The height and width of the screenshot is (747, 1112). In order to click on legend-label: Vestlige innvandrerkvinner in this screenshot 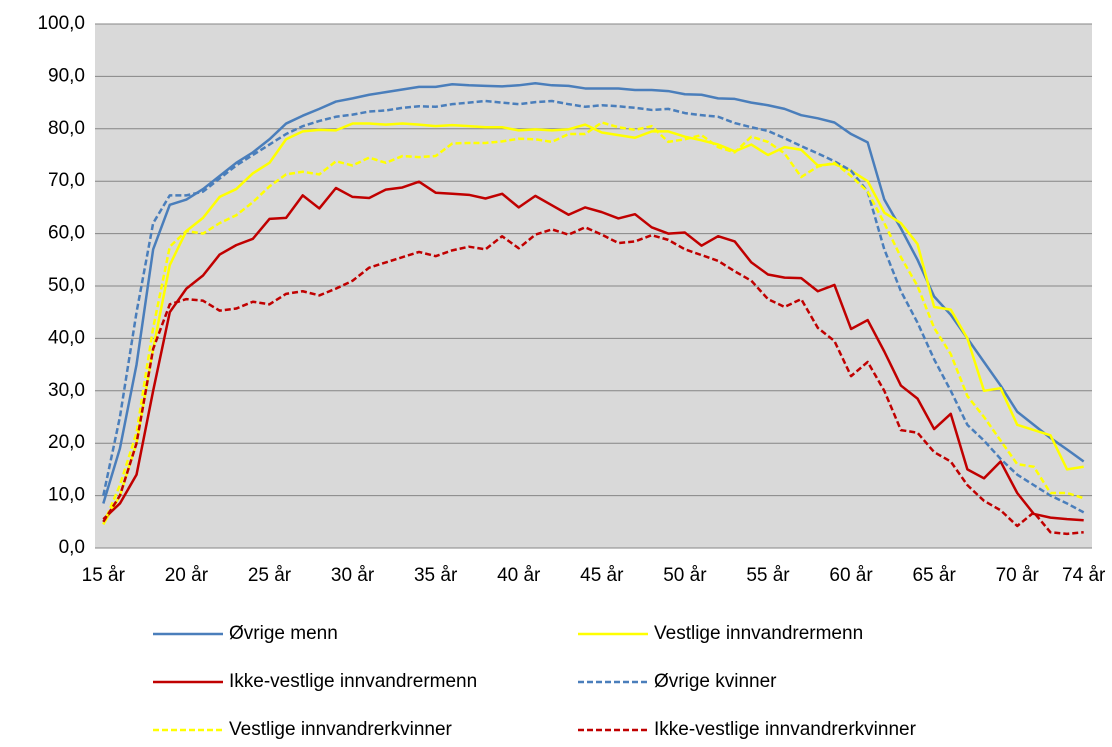, I will do `click(341, 729)`.